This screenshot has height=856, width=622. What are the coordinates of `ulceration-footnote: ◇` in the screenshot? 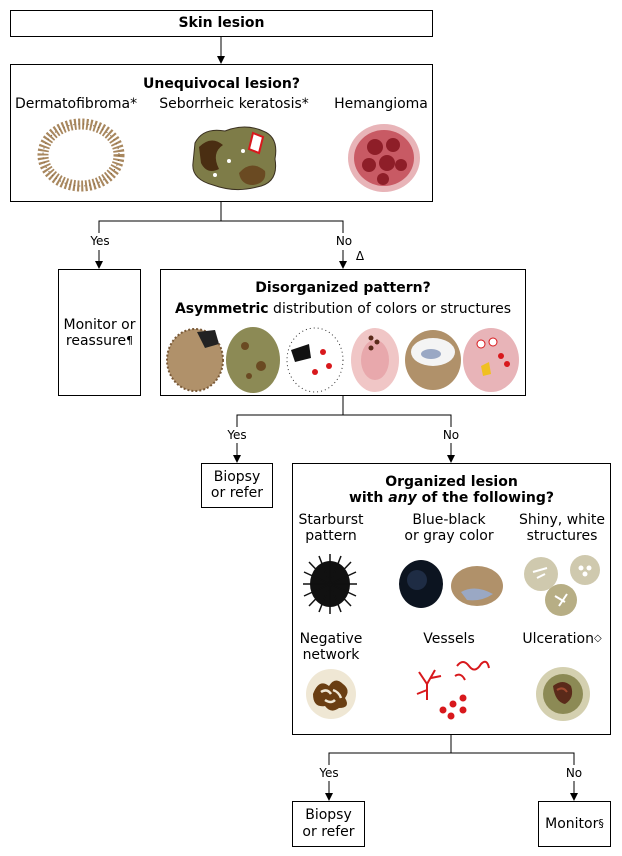 It's located at (597, 638).